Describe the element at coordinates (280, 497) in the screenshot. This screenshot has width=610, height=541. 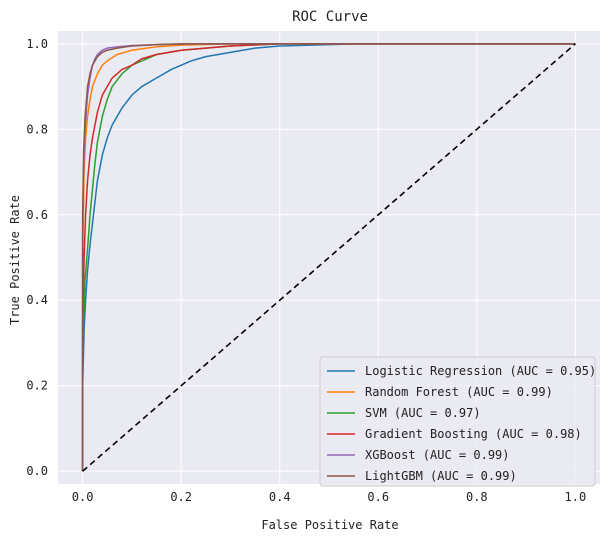
I see `x-tick-label: 0.4` at that location.